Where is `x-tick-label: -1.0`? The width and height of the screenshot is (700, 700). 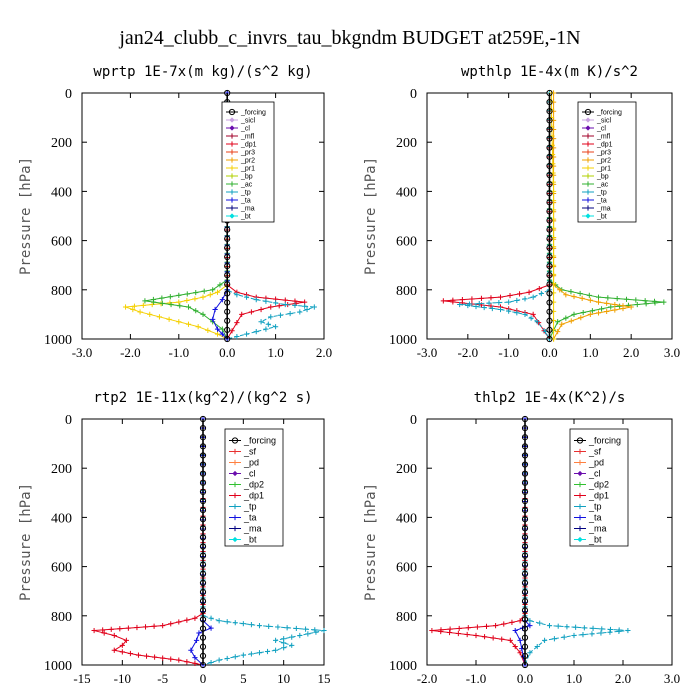
x-tick-label: -1.0 is located at coordinates (508, 352).